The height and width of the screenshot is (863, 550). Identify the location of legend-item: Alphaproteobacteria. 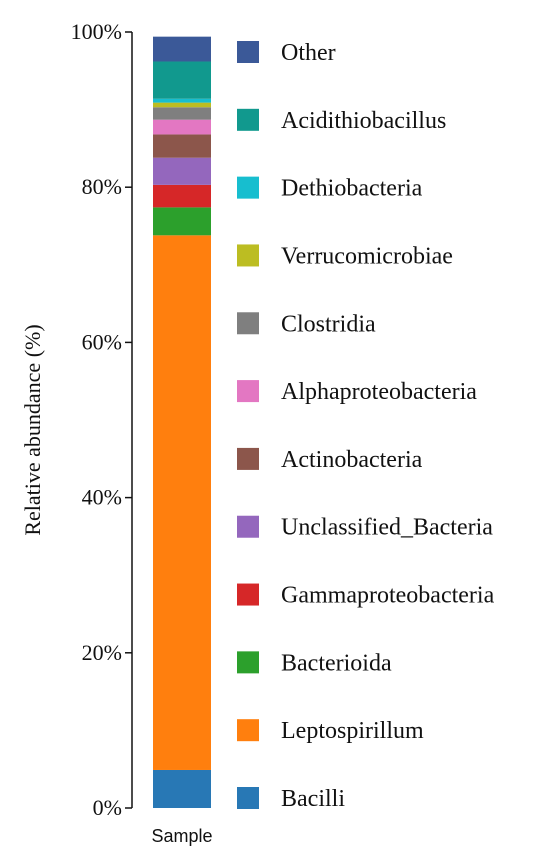
(357, 392).